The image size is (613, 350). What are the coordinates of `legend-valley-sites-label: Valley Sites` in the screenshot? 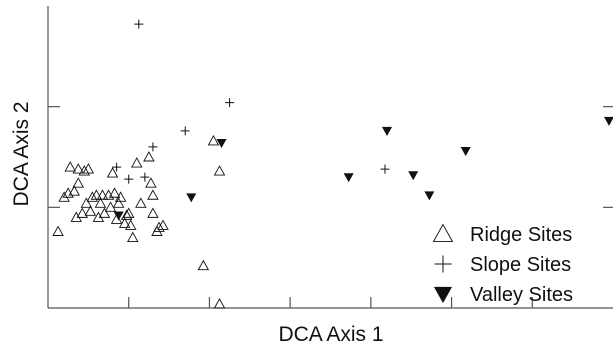 It's located at (521, 295).